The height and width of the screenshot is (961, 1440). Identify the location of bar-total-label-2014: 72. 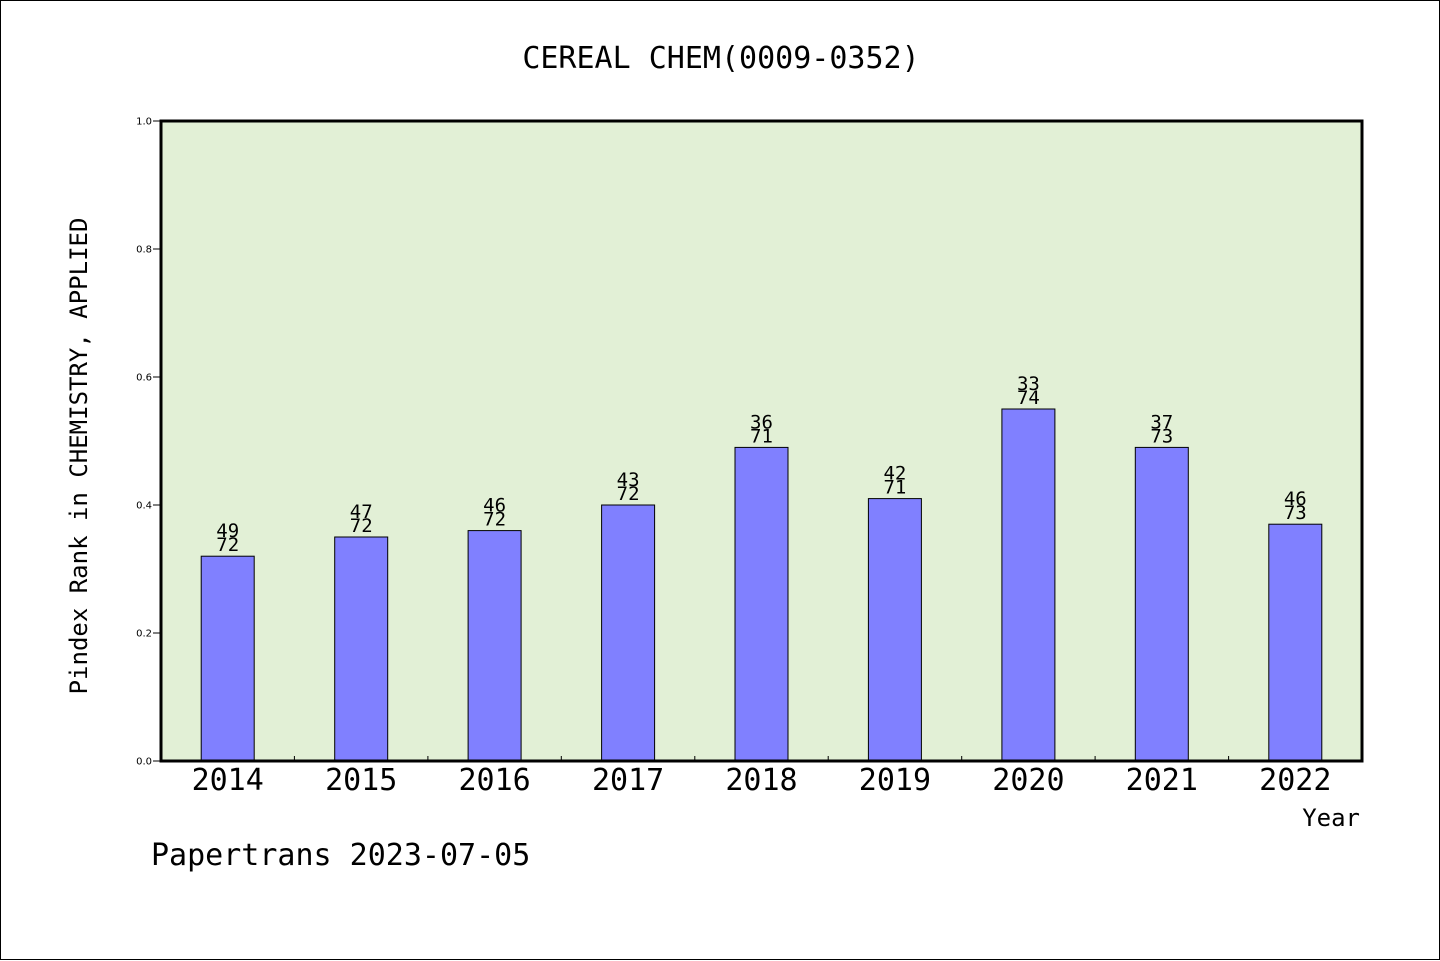
(227, 545).